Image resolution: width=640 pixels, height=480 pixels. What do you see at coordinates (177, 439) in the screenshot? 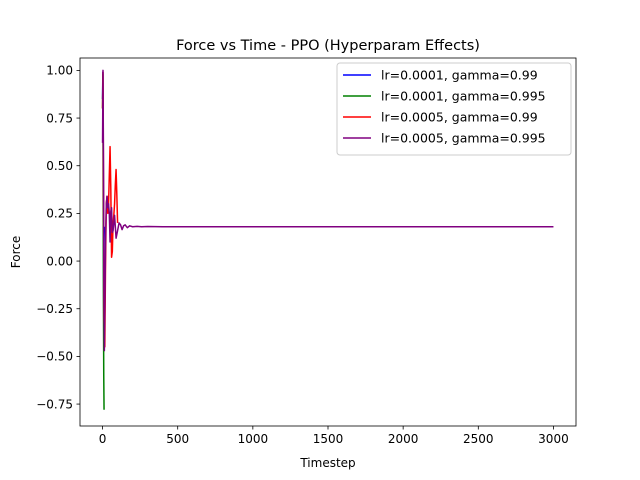
I see `x-tick-label: 500` at bounding box center [177, 439].